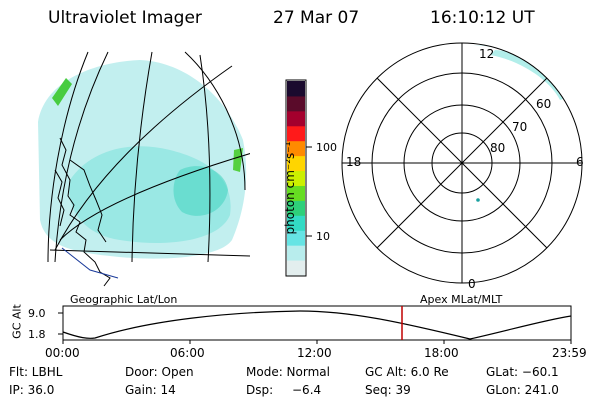  I want to click on x-tick-2359: 23:59, so click(569, 353).